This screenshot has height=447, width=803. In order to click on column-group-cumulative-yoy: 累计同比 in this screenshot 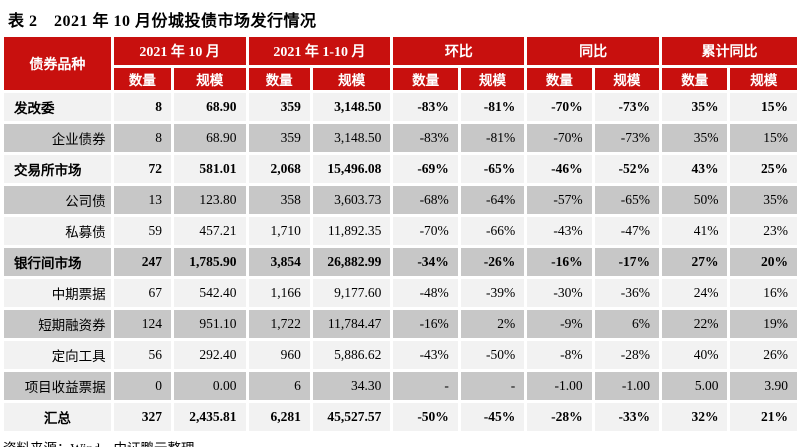, I will do `click(729, 51)`.